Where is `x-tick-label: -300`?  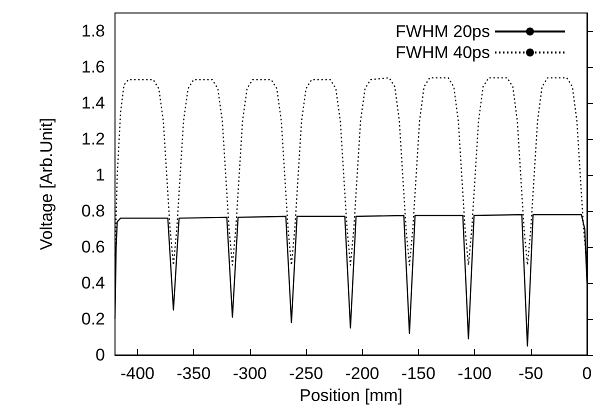 x-tick-label: -300 is located at coordinates (249, 373).